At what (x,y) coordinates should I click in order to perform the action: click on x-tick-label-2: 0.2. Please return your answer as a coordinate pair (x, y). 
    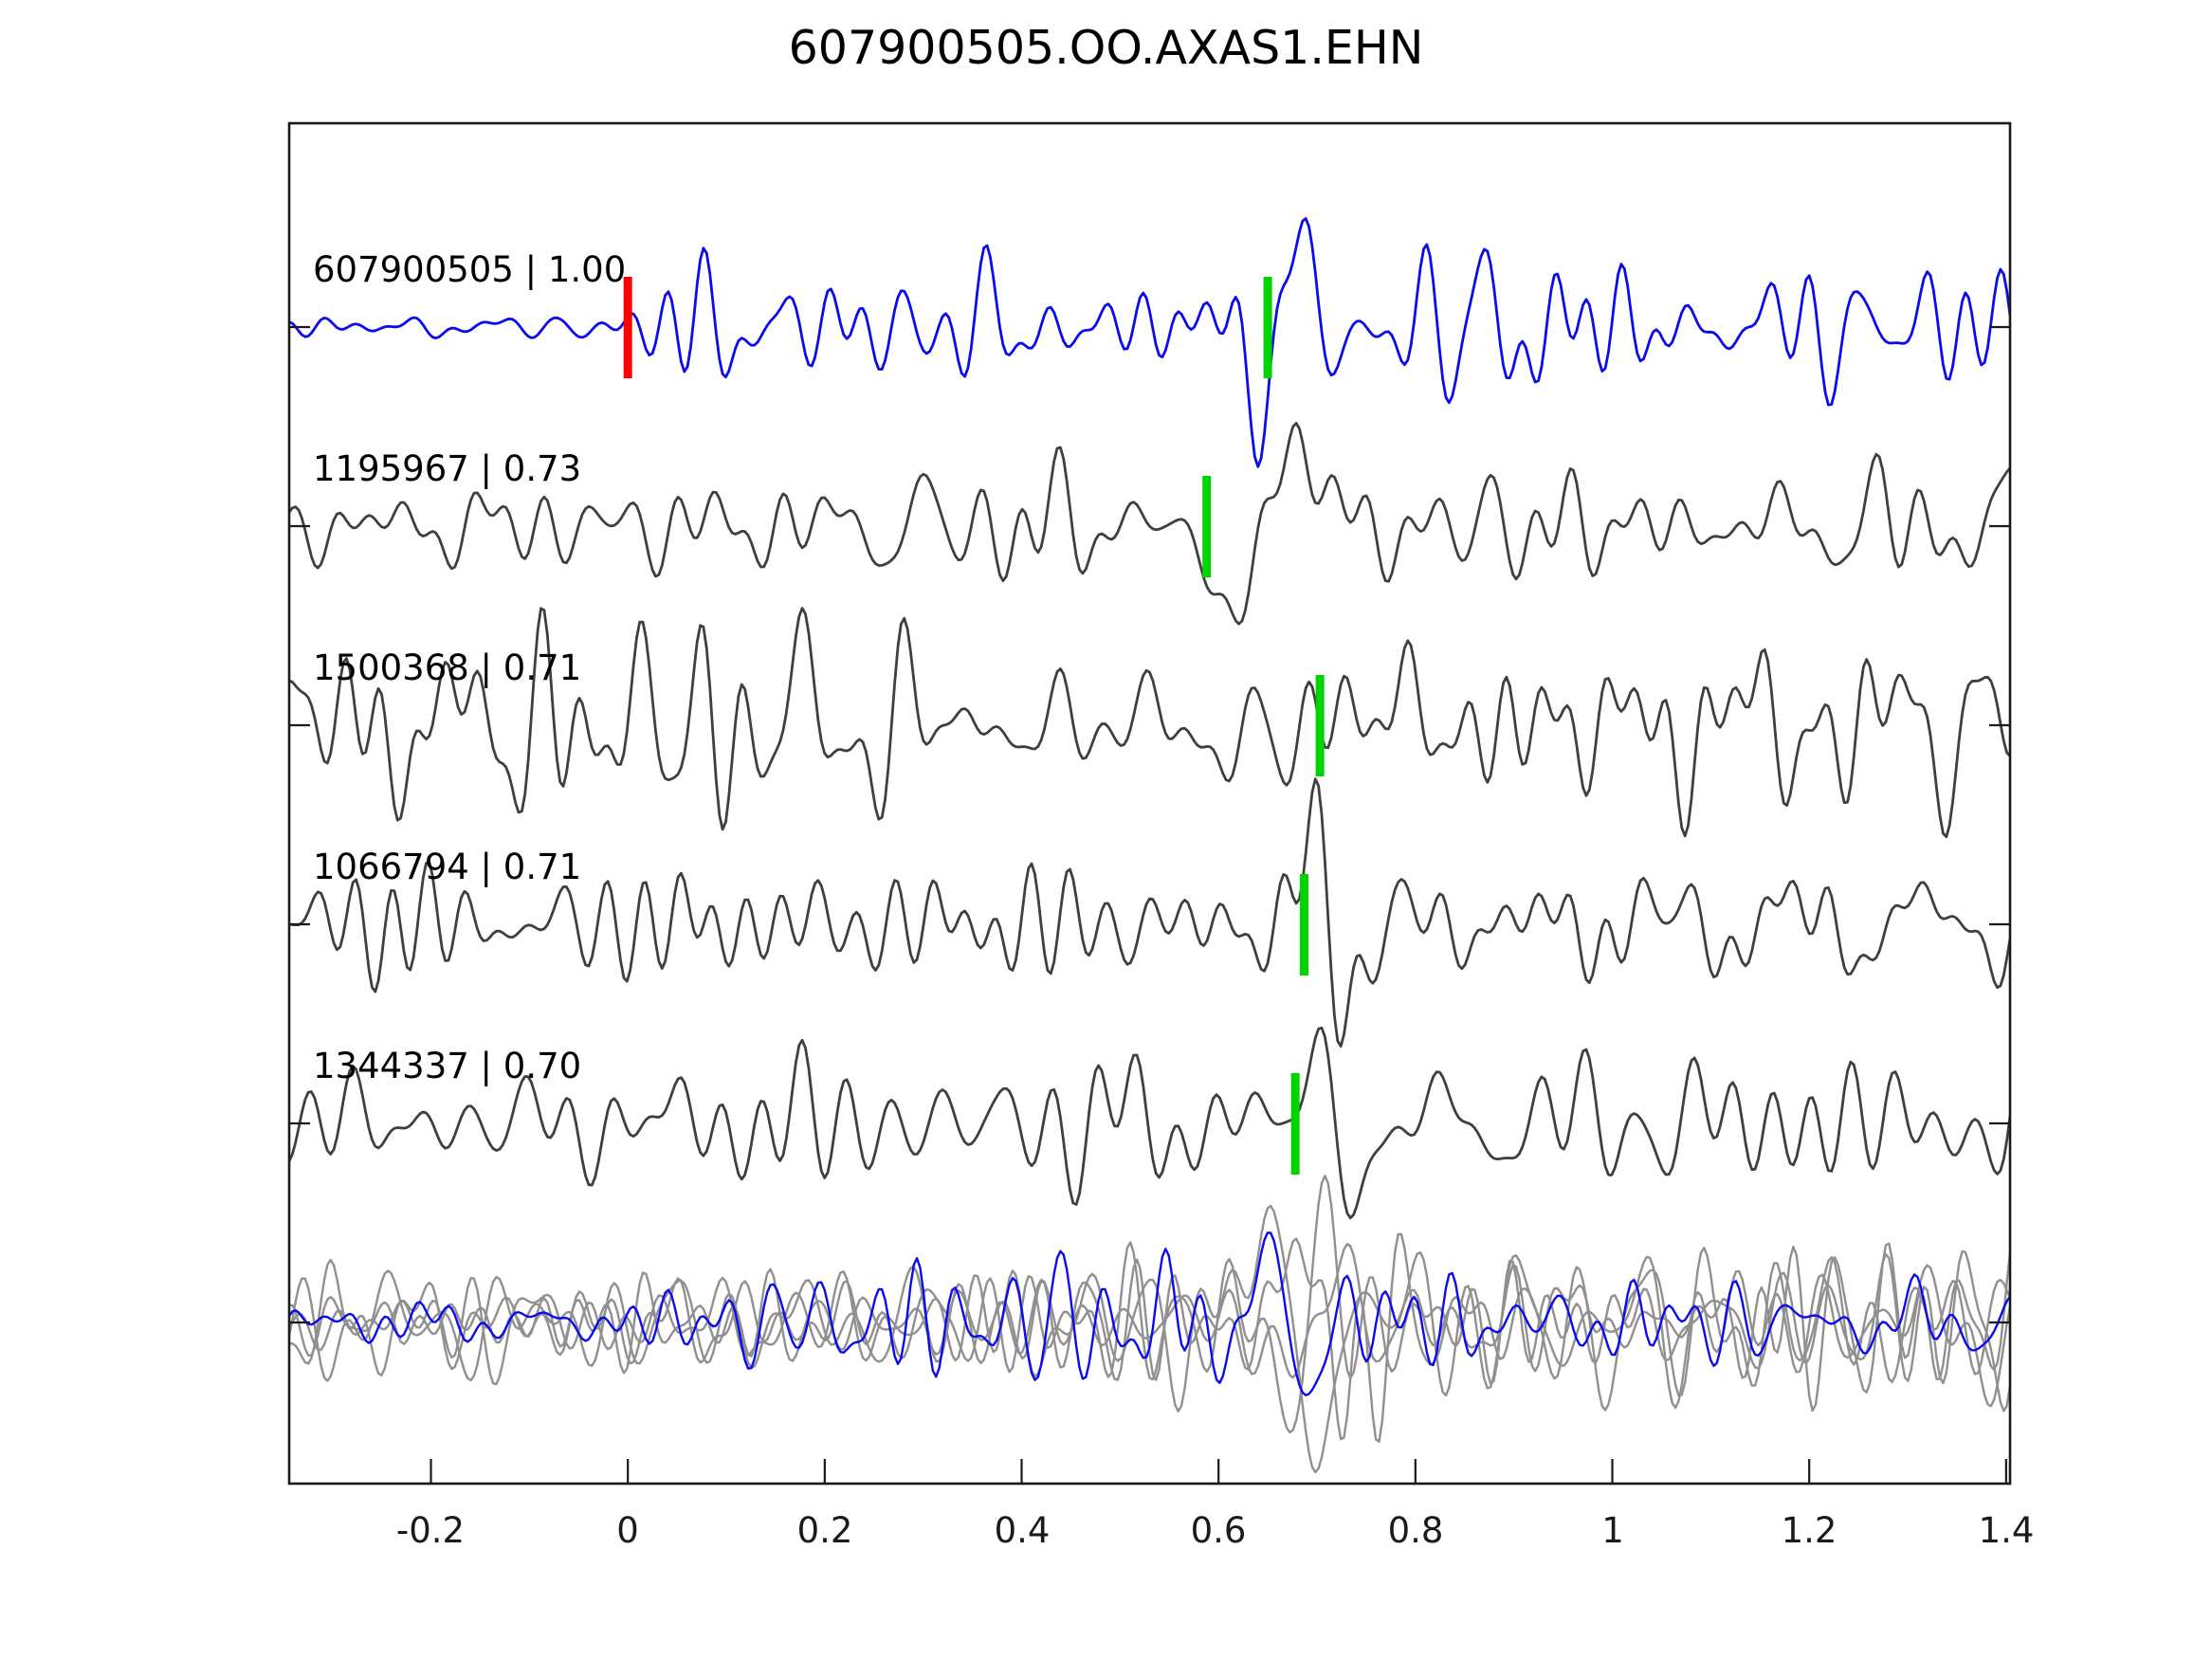
    Looking at the image, I should click on (824, 1530).